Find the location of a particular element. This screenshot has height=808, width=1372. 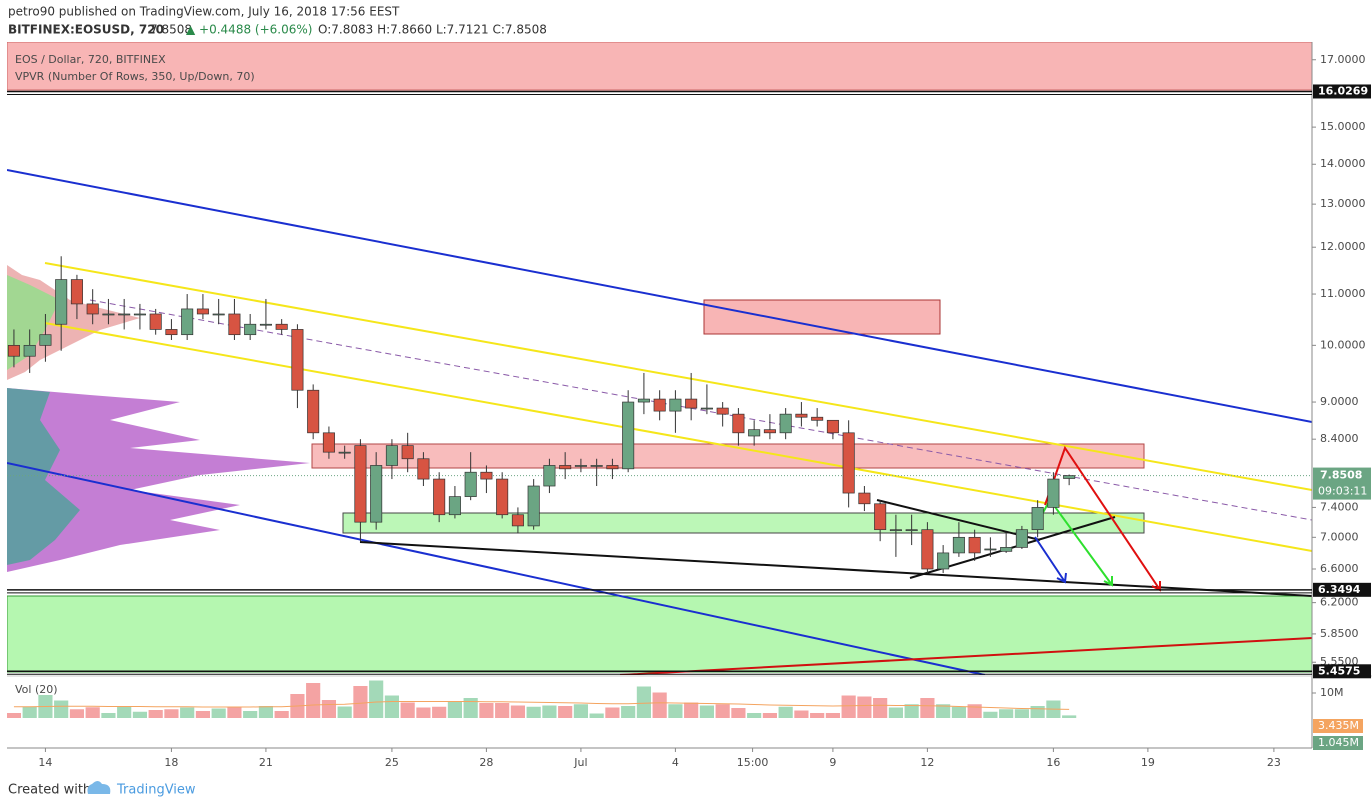

x-tick-label: 28 is located at coordinates (486, 762).